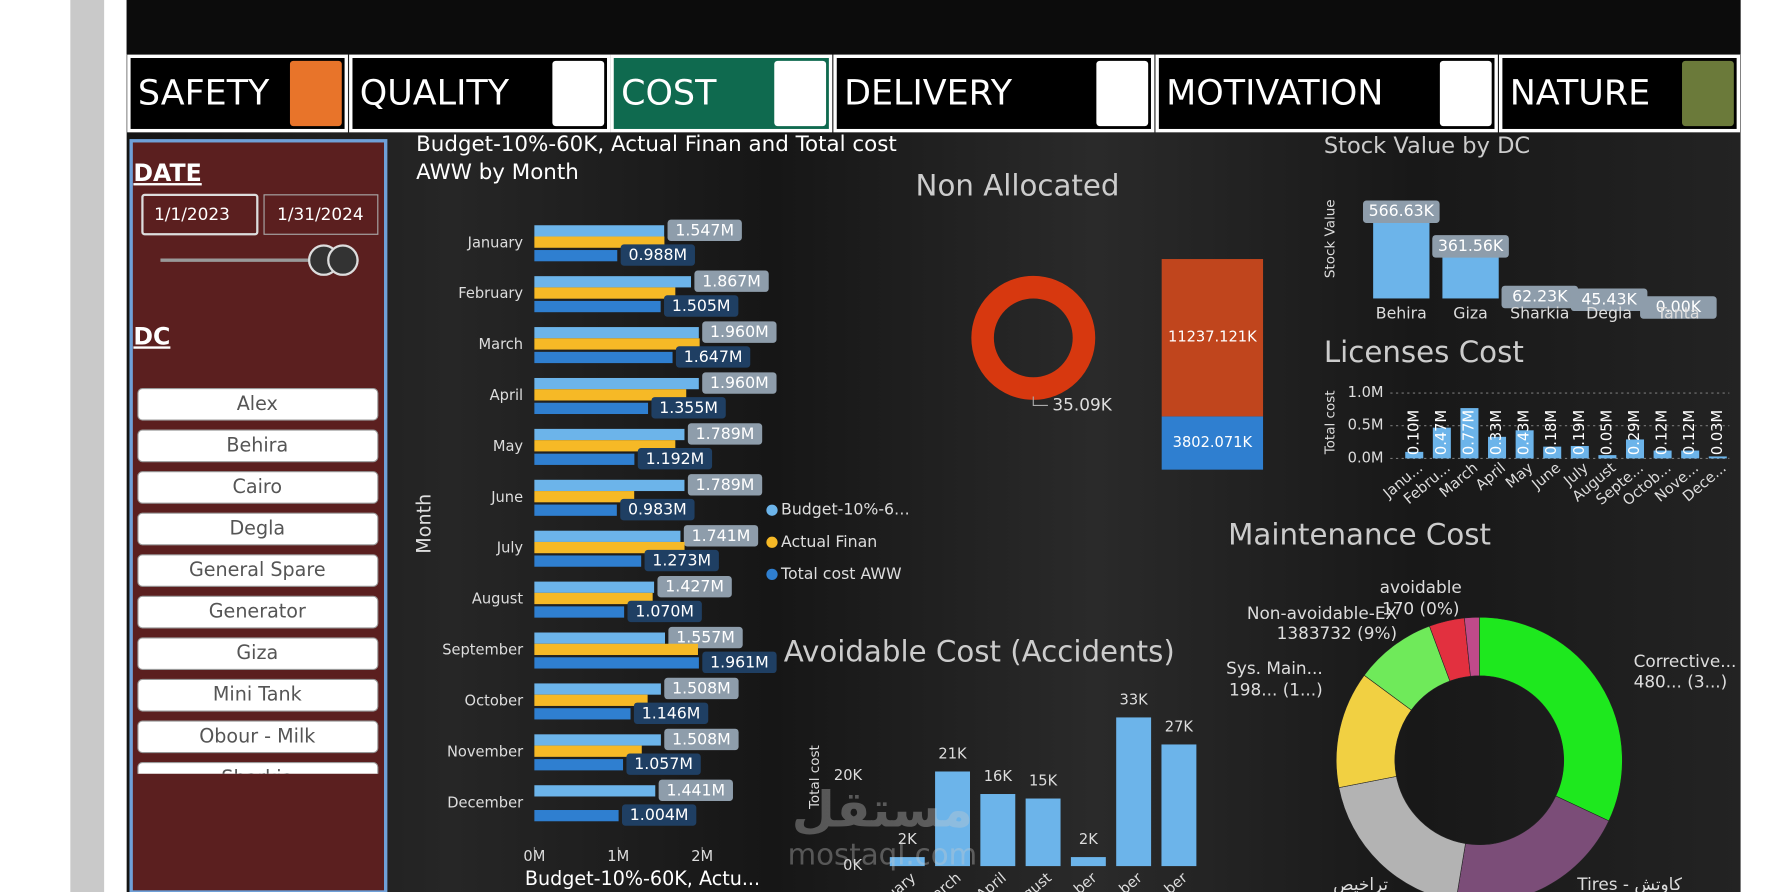 The height and width of the screenshot is (892, 1767). I want to click on tab, so click(1326, 93).